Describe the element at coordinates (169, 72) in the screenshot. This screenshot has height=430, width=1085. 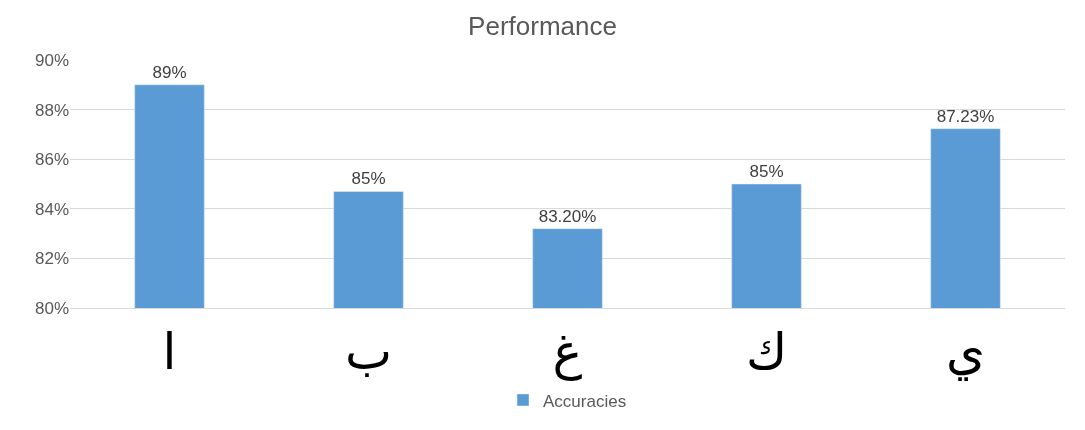
I see `data-label: 89%` at that location.